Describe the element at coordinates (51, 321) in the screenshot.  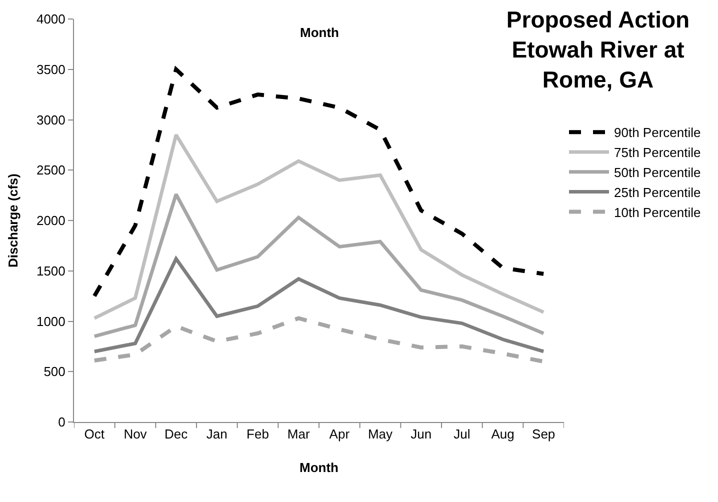
I see `y-tick-label: 1000` at that location.